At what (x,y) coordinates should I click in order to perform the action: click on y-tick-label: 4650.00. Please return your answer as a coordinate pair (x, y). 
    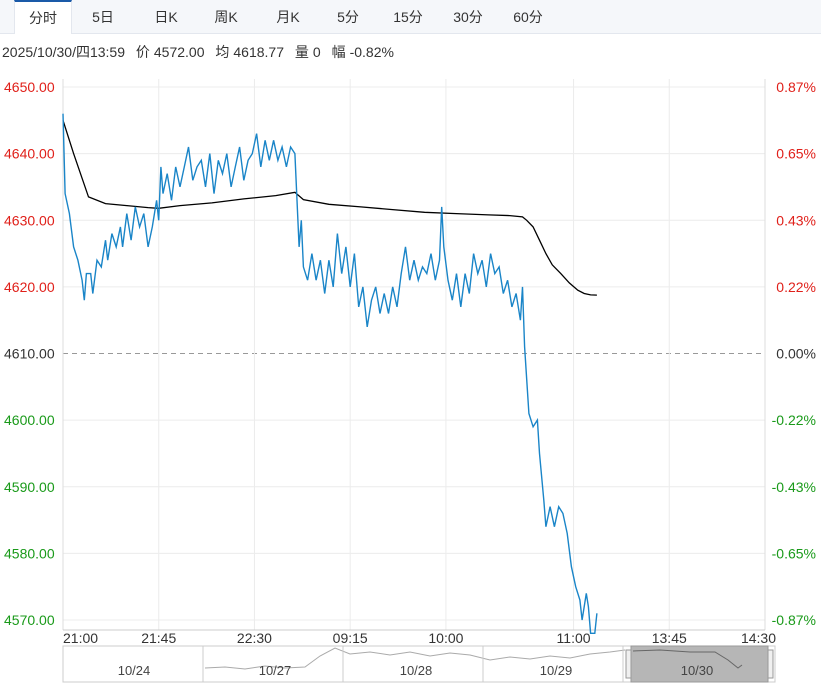
    Looking at the image, I should click on (29, 87).